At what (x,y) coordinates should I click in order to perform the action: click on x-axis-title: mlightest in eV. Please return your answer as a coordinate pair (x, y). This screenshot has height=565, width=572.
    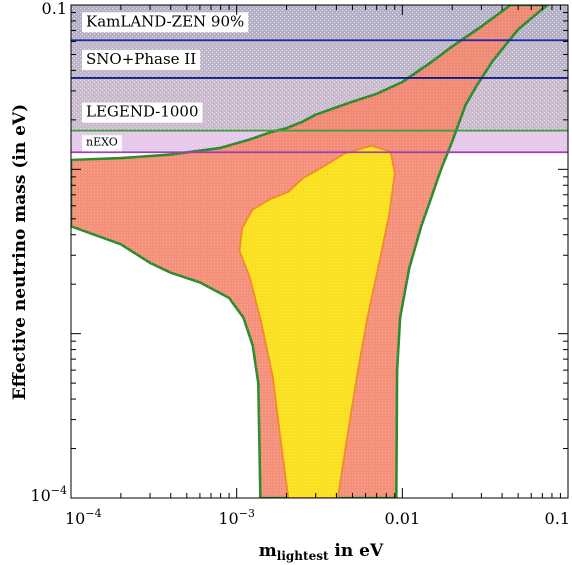
    Looking at the image, I should click on (321, 552).